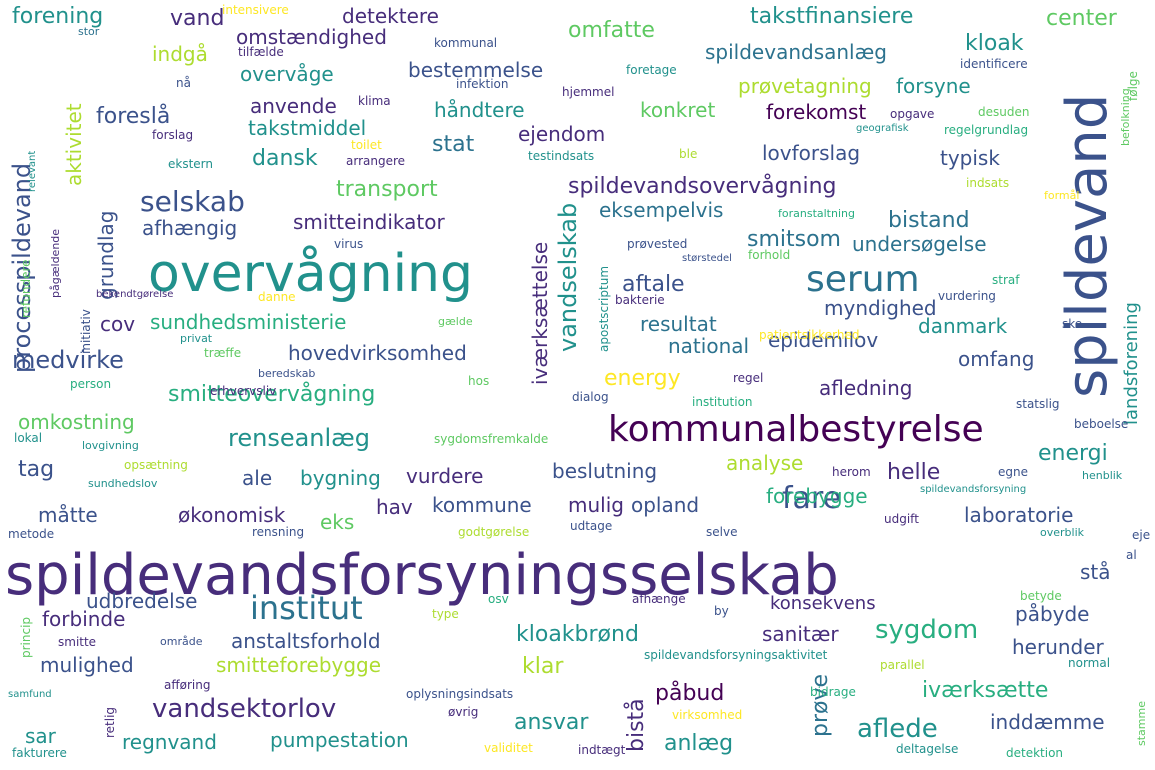 The width and height of the screenshot is (1155, 770). What do you see at coordinates (996, 359) in the screenshot?
I see `word-omfang: omfang` at bounding box center [996, 359].